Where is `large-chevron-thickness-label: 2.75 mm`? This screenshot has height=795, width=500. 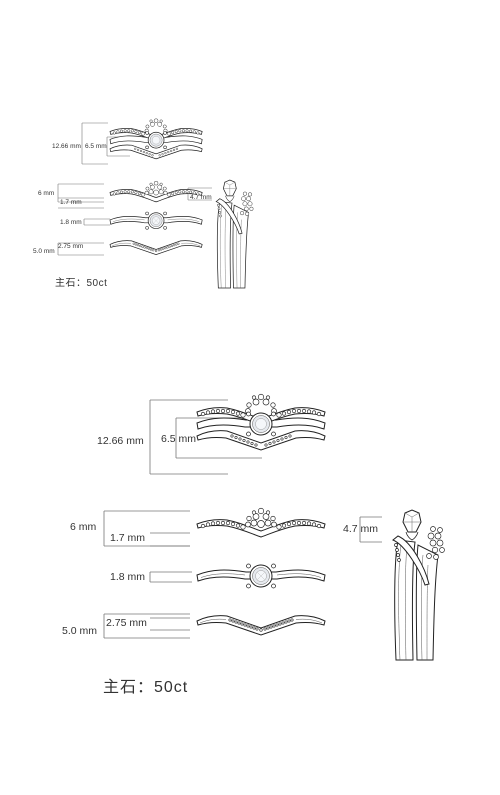
large-chevron-thickness-label: 2.75 mm is located at coordinates (126, 623).